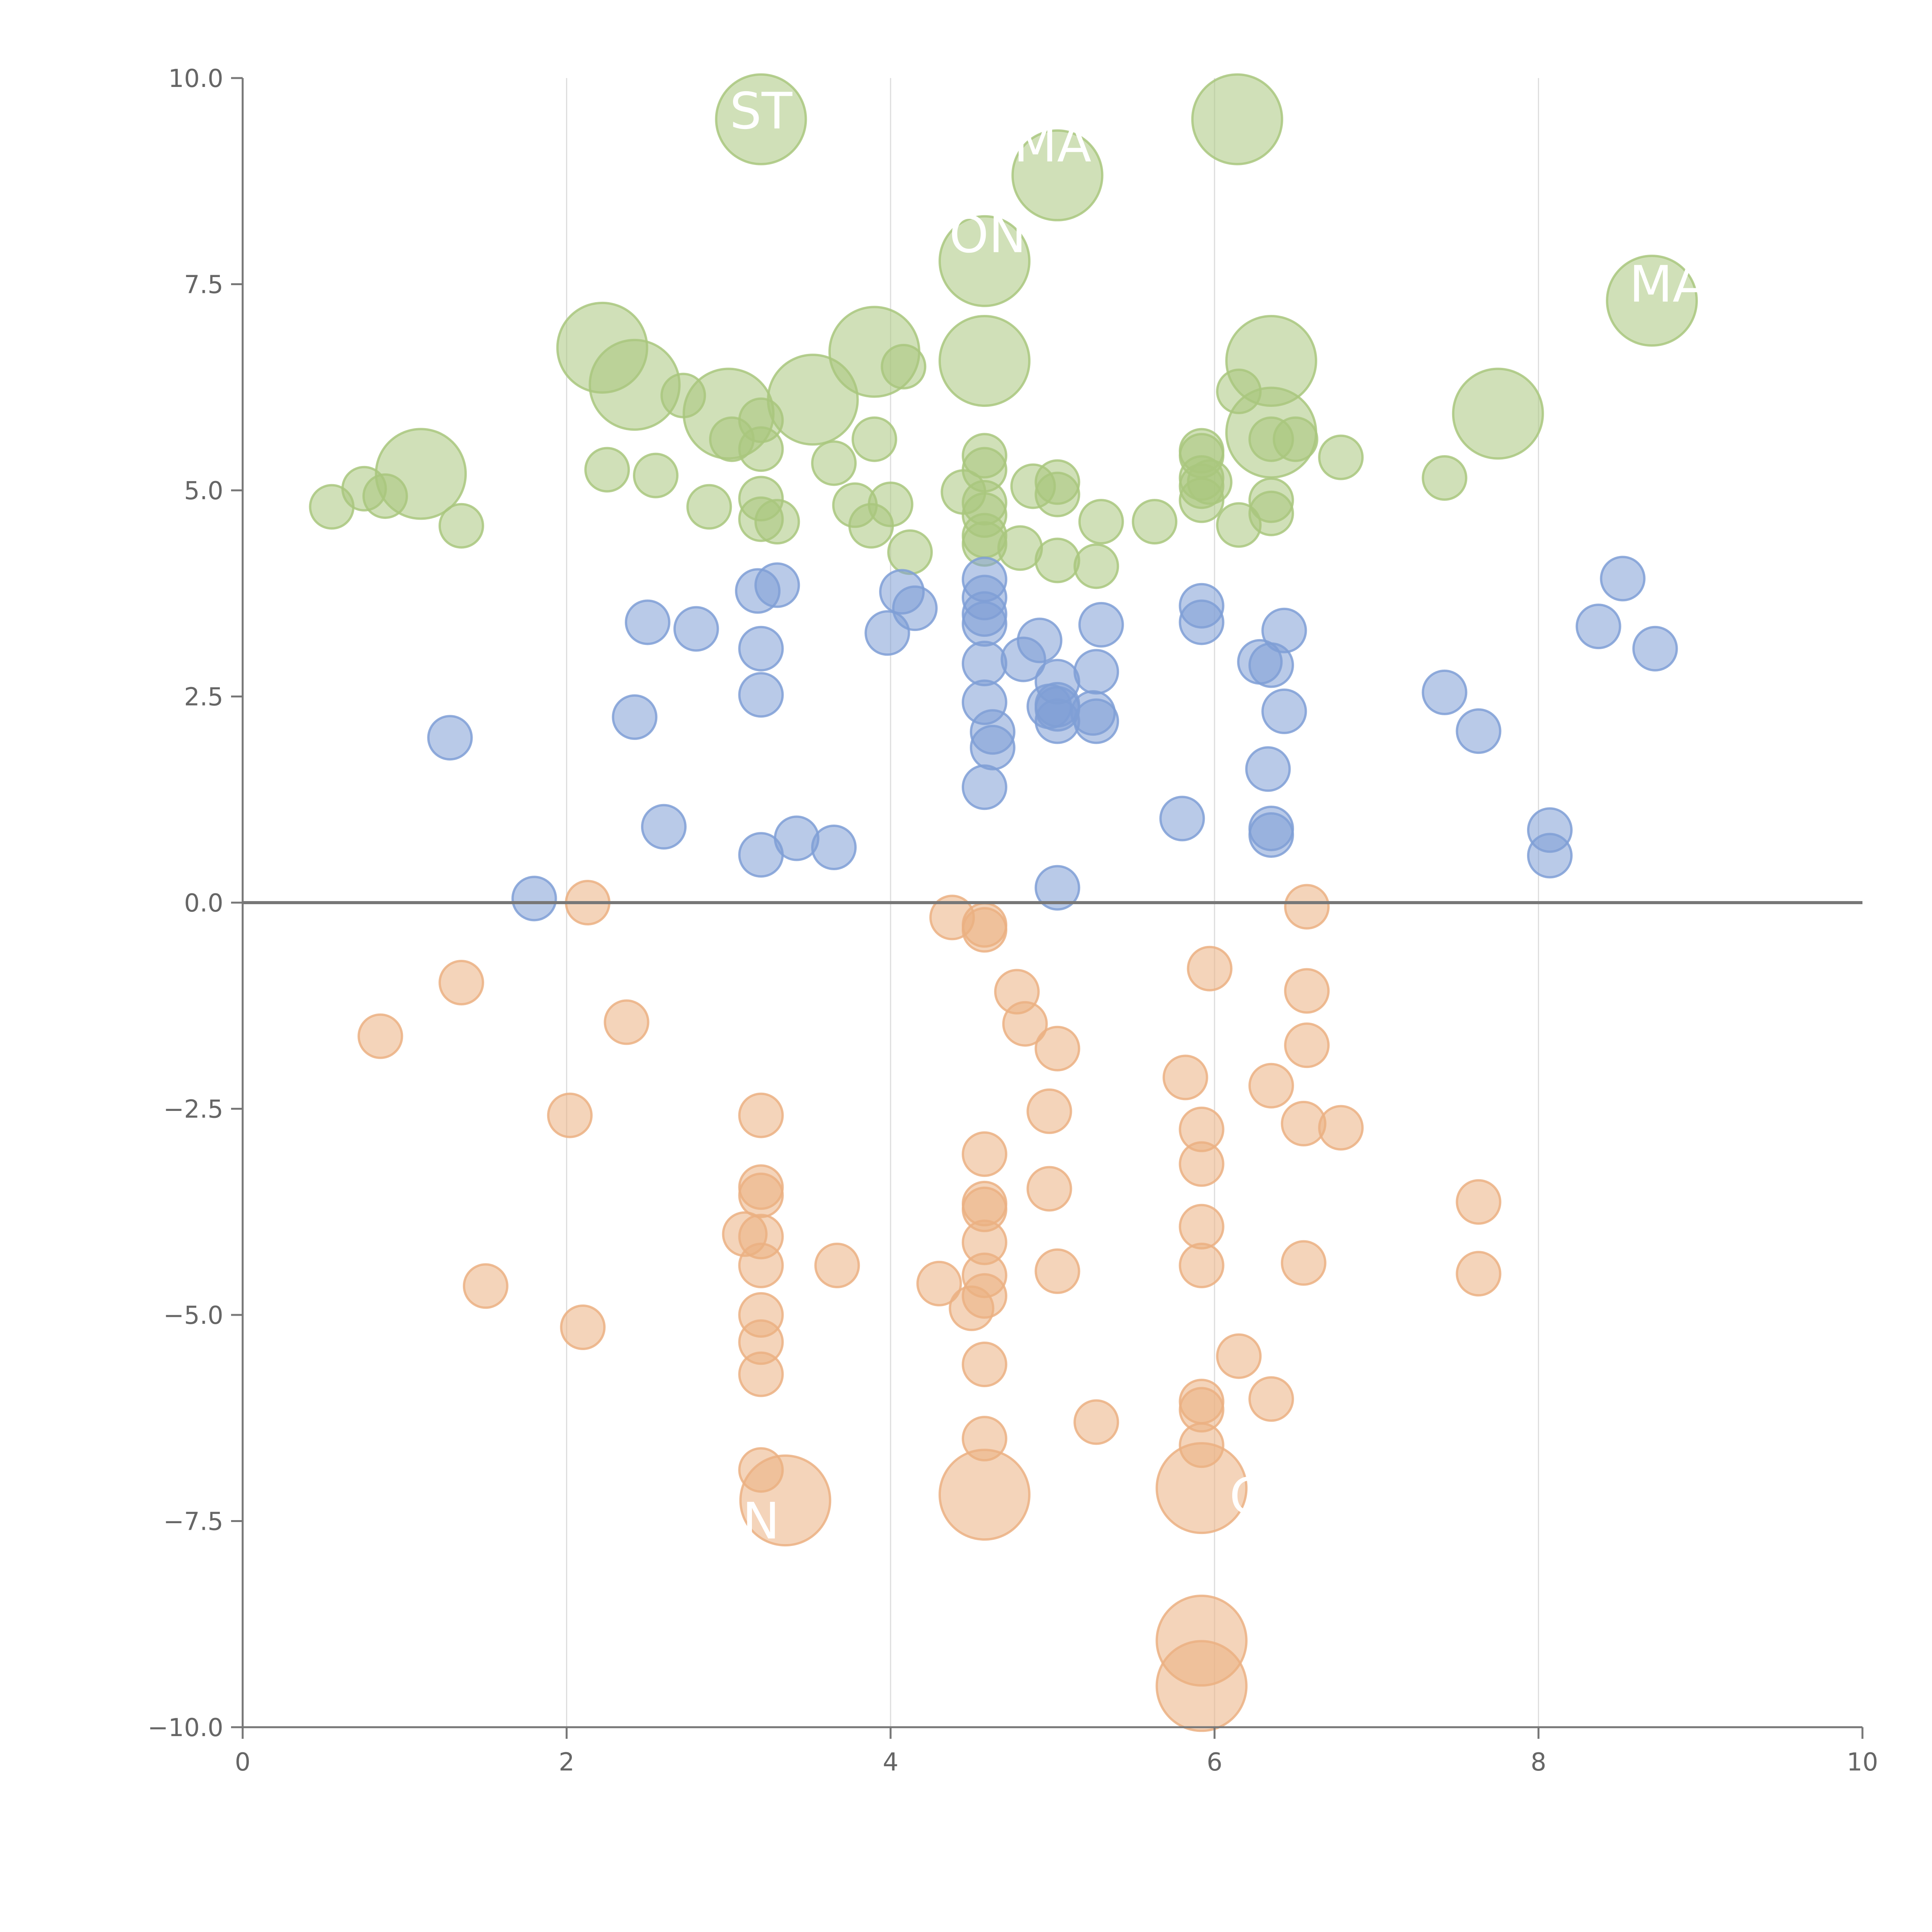  What do you see at coordinates (1215, 1763) in the screenshot?
I see `x-tick-label-6: 6` at bounding box center [1215, 1763].